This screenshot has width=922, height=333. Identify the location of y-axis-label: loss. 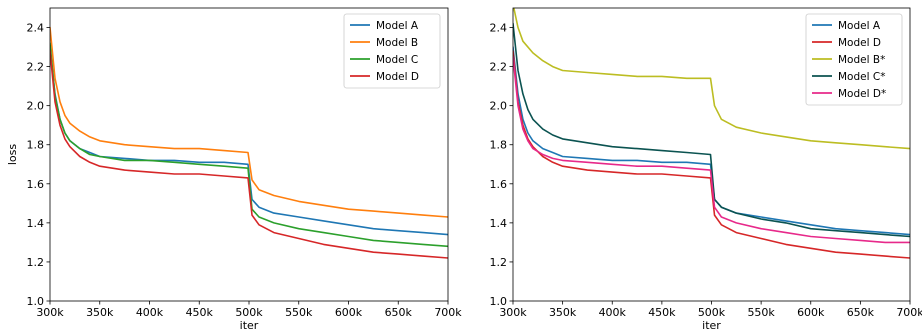
(12, 155).